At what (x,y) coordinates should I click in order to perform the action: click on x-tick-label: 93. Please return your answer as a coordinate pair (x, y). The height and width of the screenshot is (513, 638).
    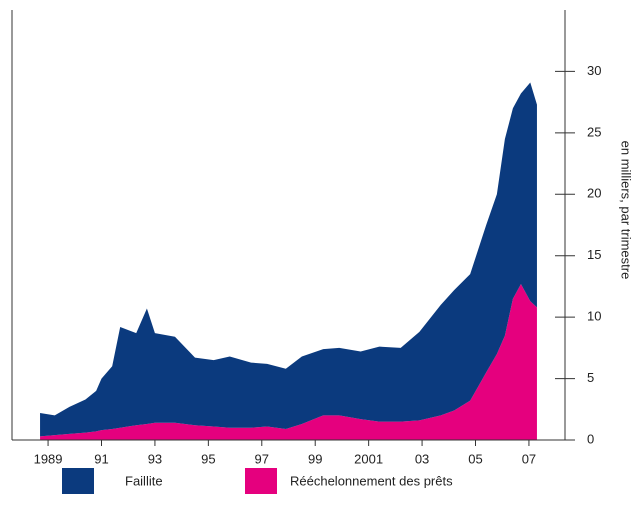
    Looking at the image, I should click on (155, 458).